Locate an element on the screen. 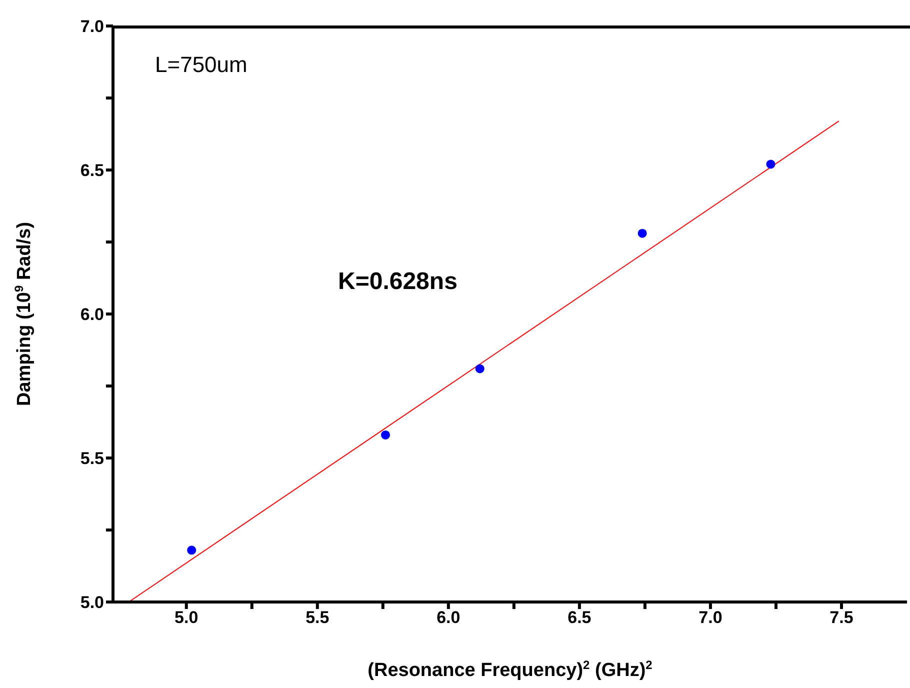 This screenshot has width=910, height=688. y-tick-label: 7.0 is located at coordinates (92, 26).